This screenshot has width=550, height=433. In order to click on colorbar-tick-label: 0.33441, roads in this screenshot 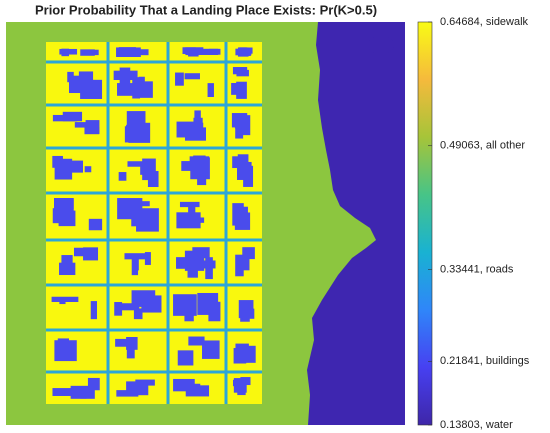, I will do `click(477, 269)`.